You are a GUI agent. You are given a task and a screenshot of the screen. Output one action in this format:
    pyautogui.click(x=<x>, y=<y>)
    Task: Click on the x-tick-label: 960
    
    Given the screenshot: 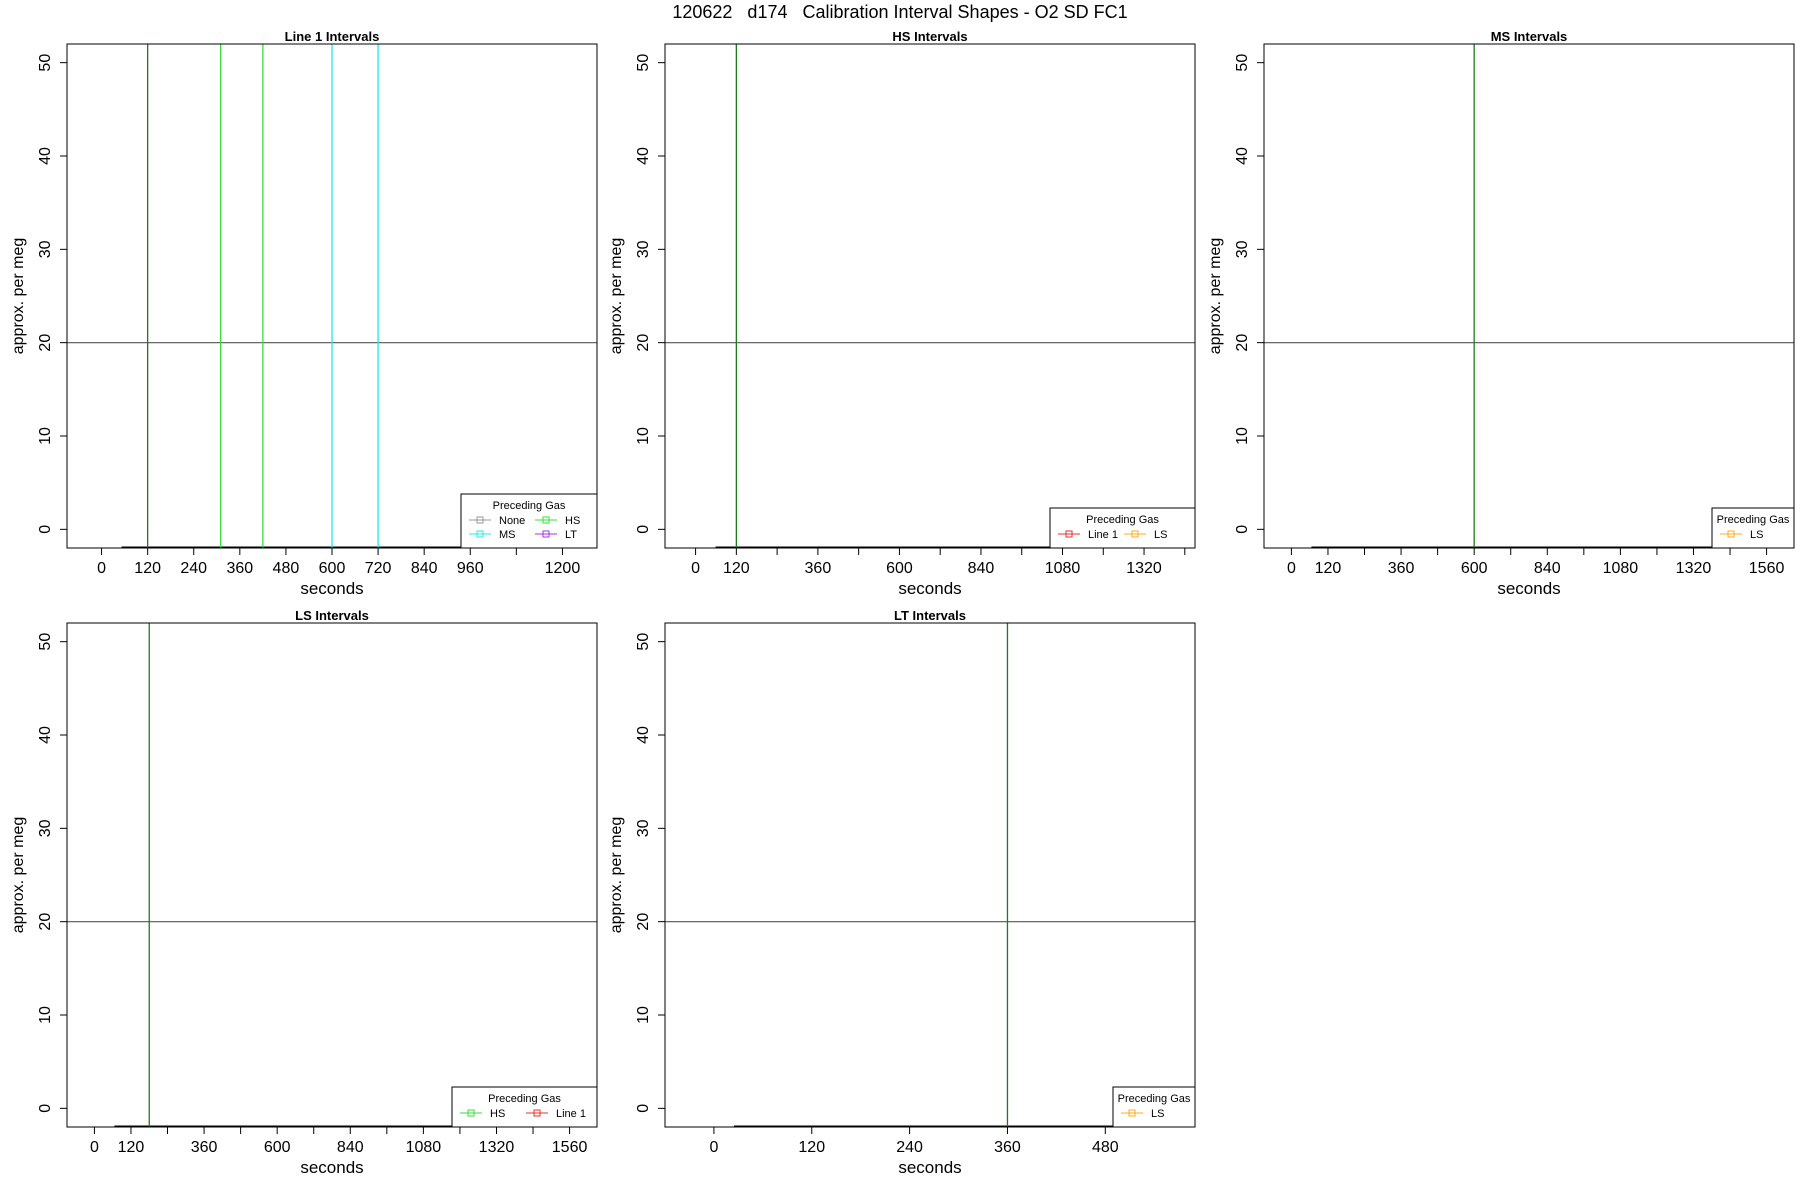 What is the action you would take?
    pyautogui.click(x=470, y=568)
    